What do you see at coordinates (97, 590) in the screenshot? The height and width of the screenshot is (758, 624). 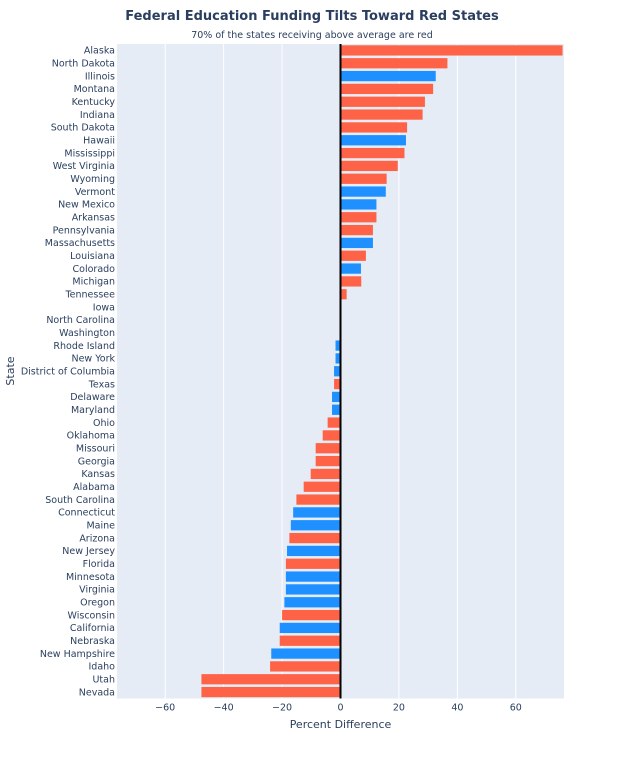 I see `y-tick-label: Virginia` at bounding box center [97, 590].